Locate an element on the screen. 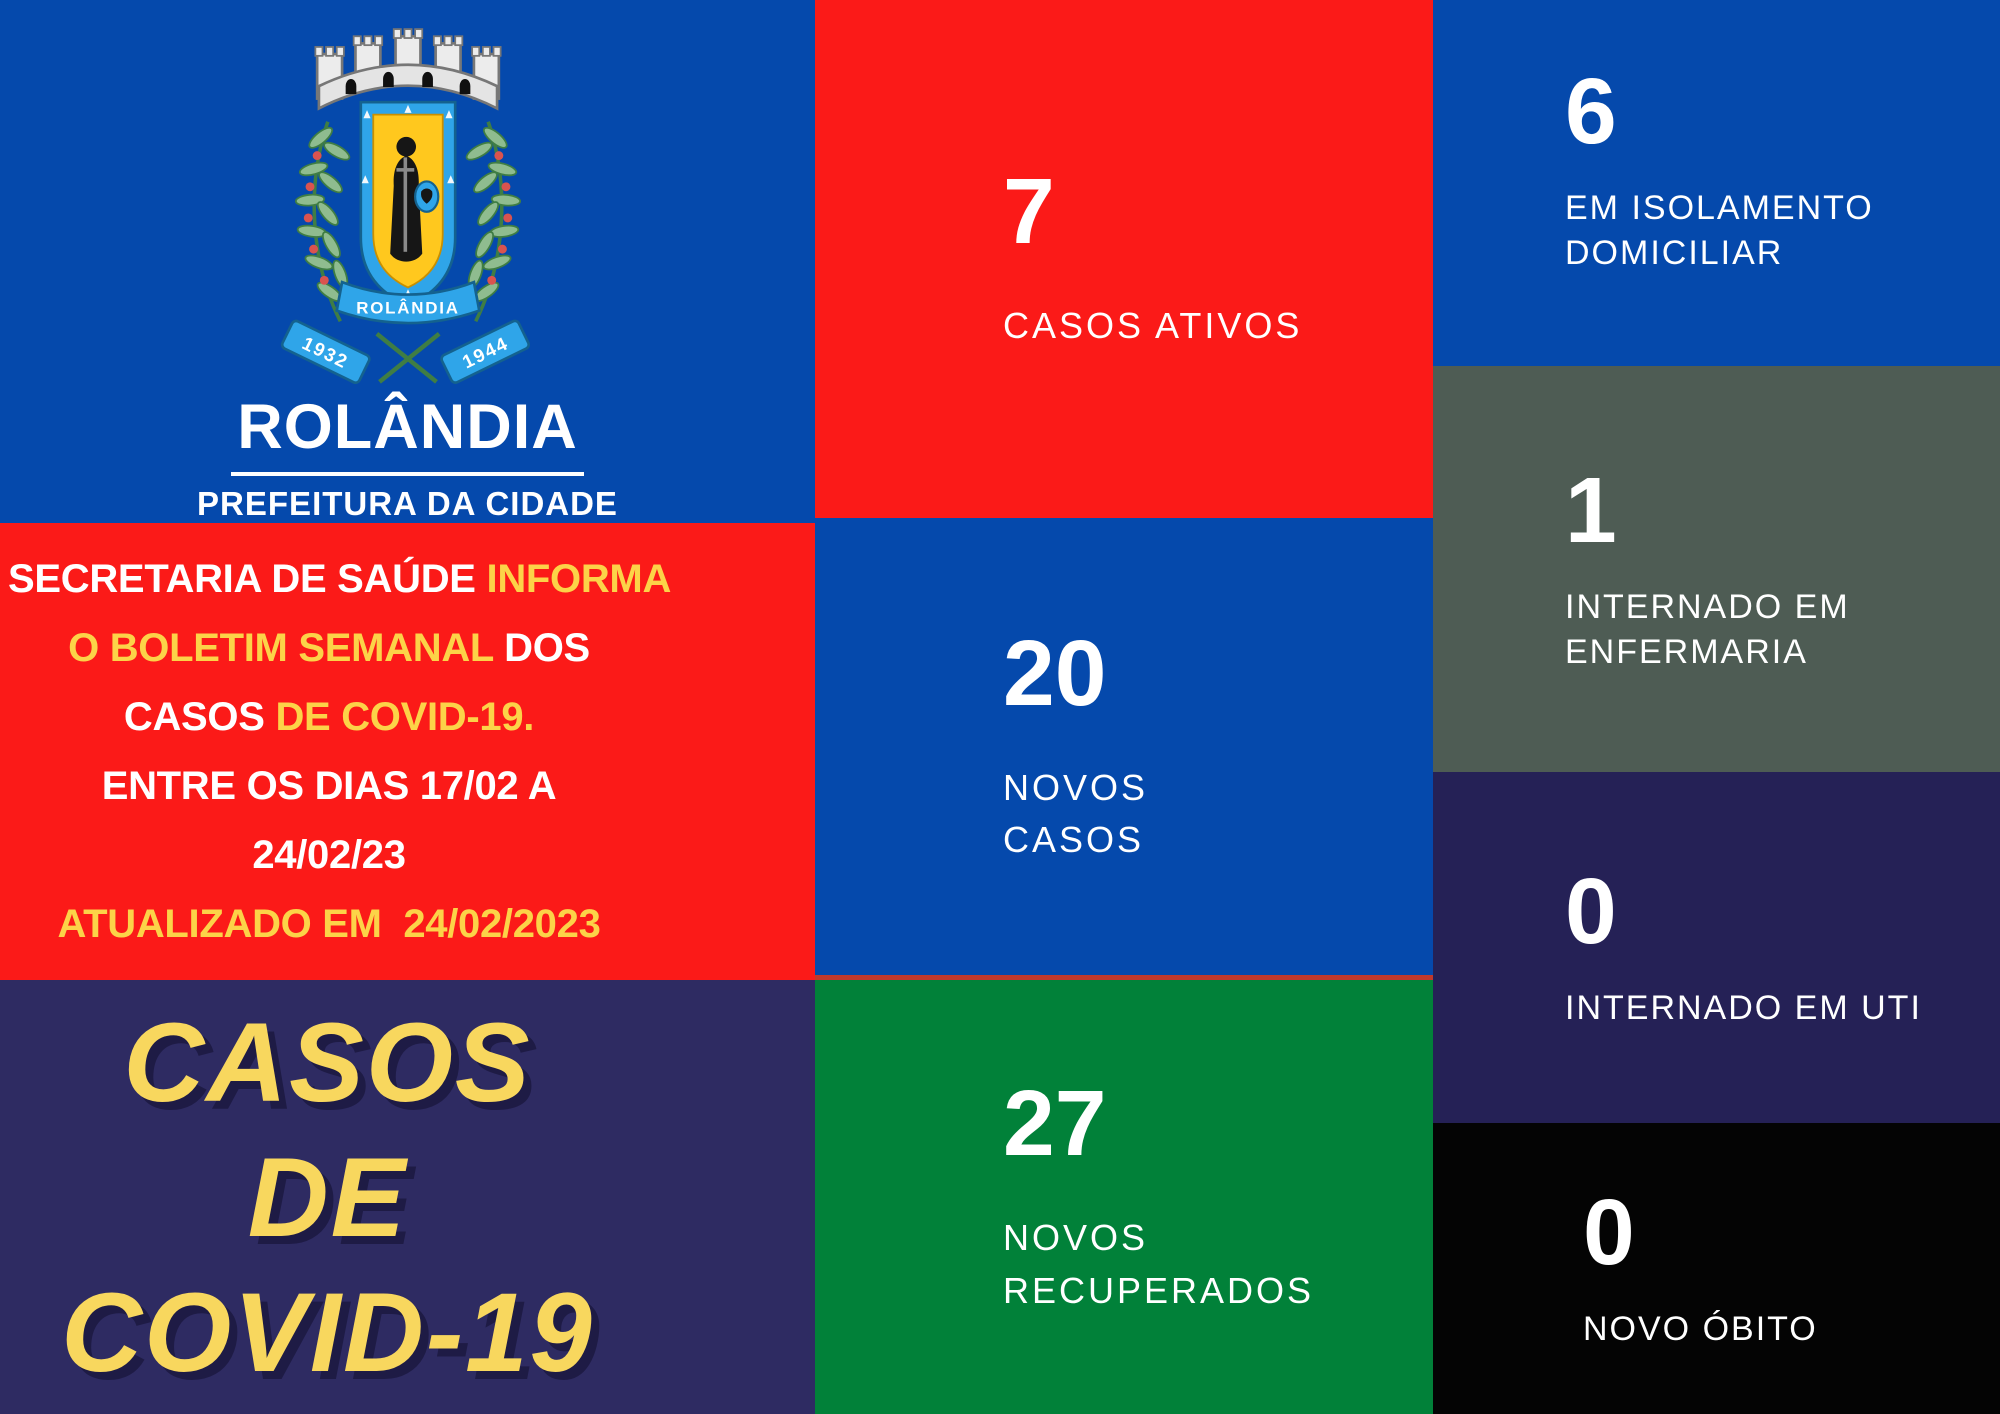  rolandia-coat-of-arms-icon: ROLÂNDIA 1932 1944 is located at coordinates (405, 206).